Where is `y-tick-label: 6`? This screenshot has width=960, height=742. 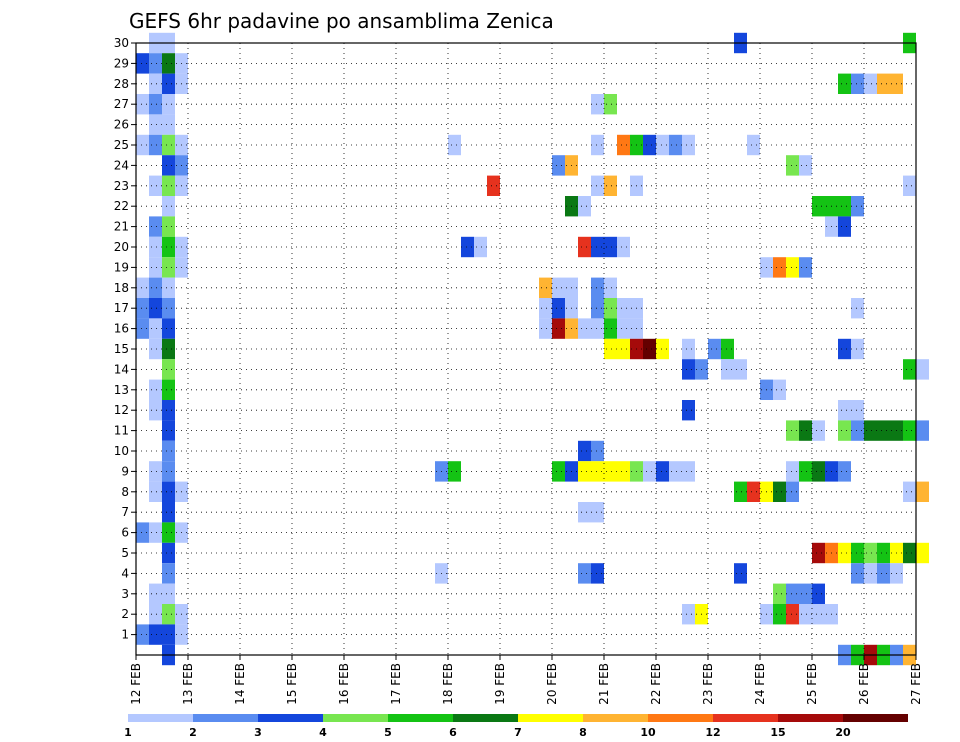
y-tick-label: 6 is located at coordinates (125, 533).